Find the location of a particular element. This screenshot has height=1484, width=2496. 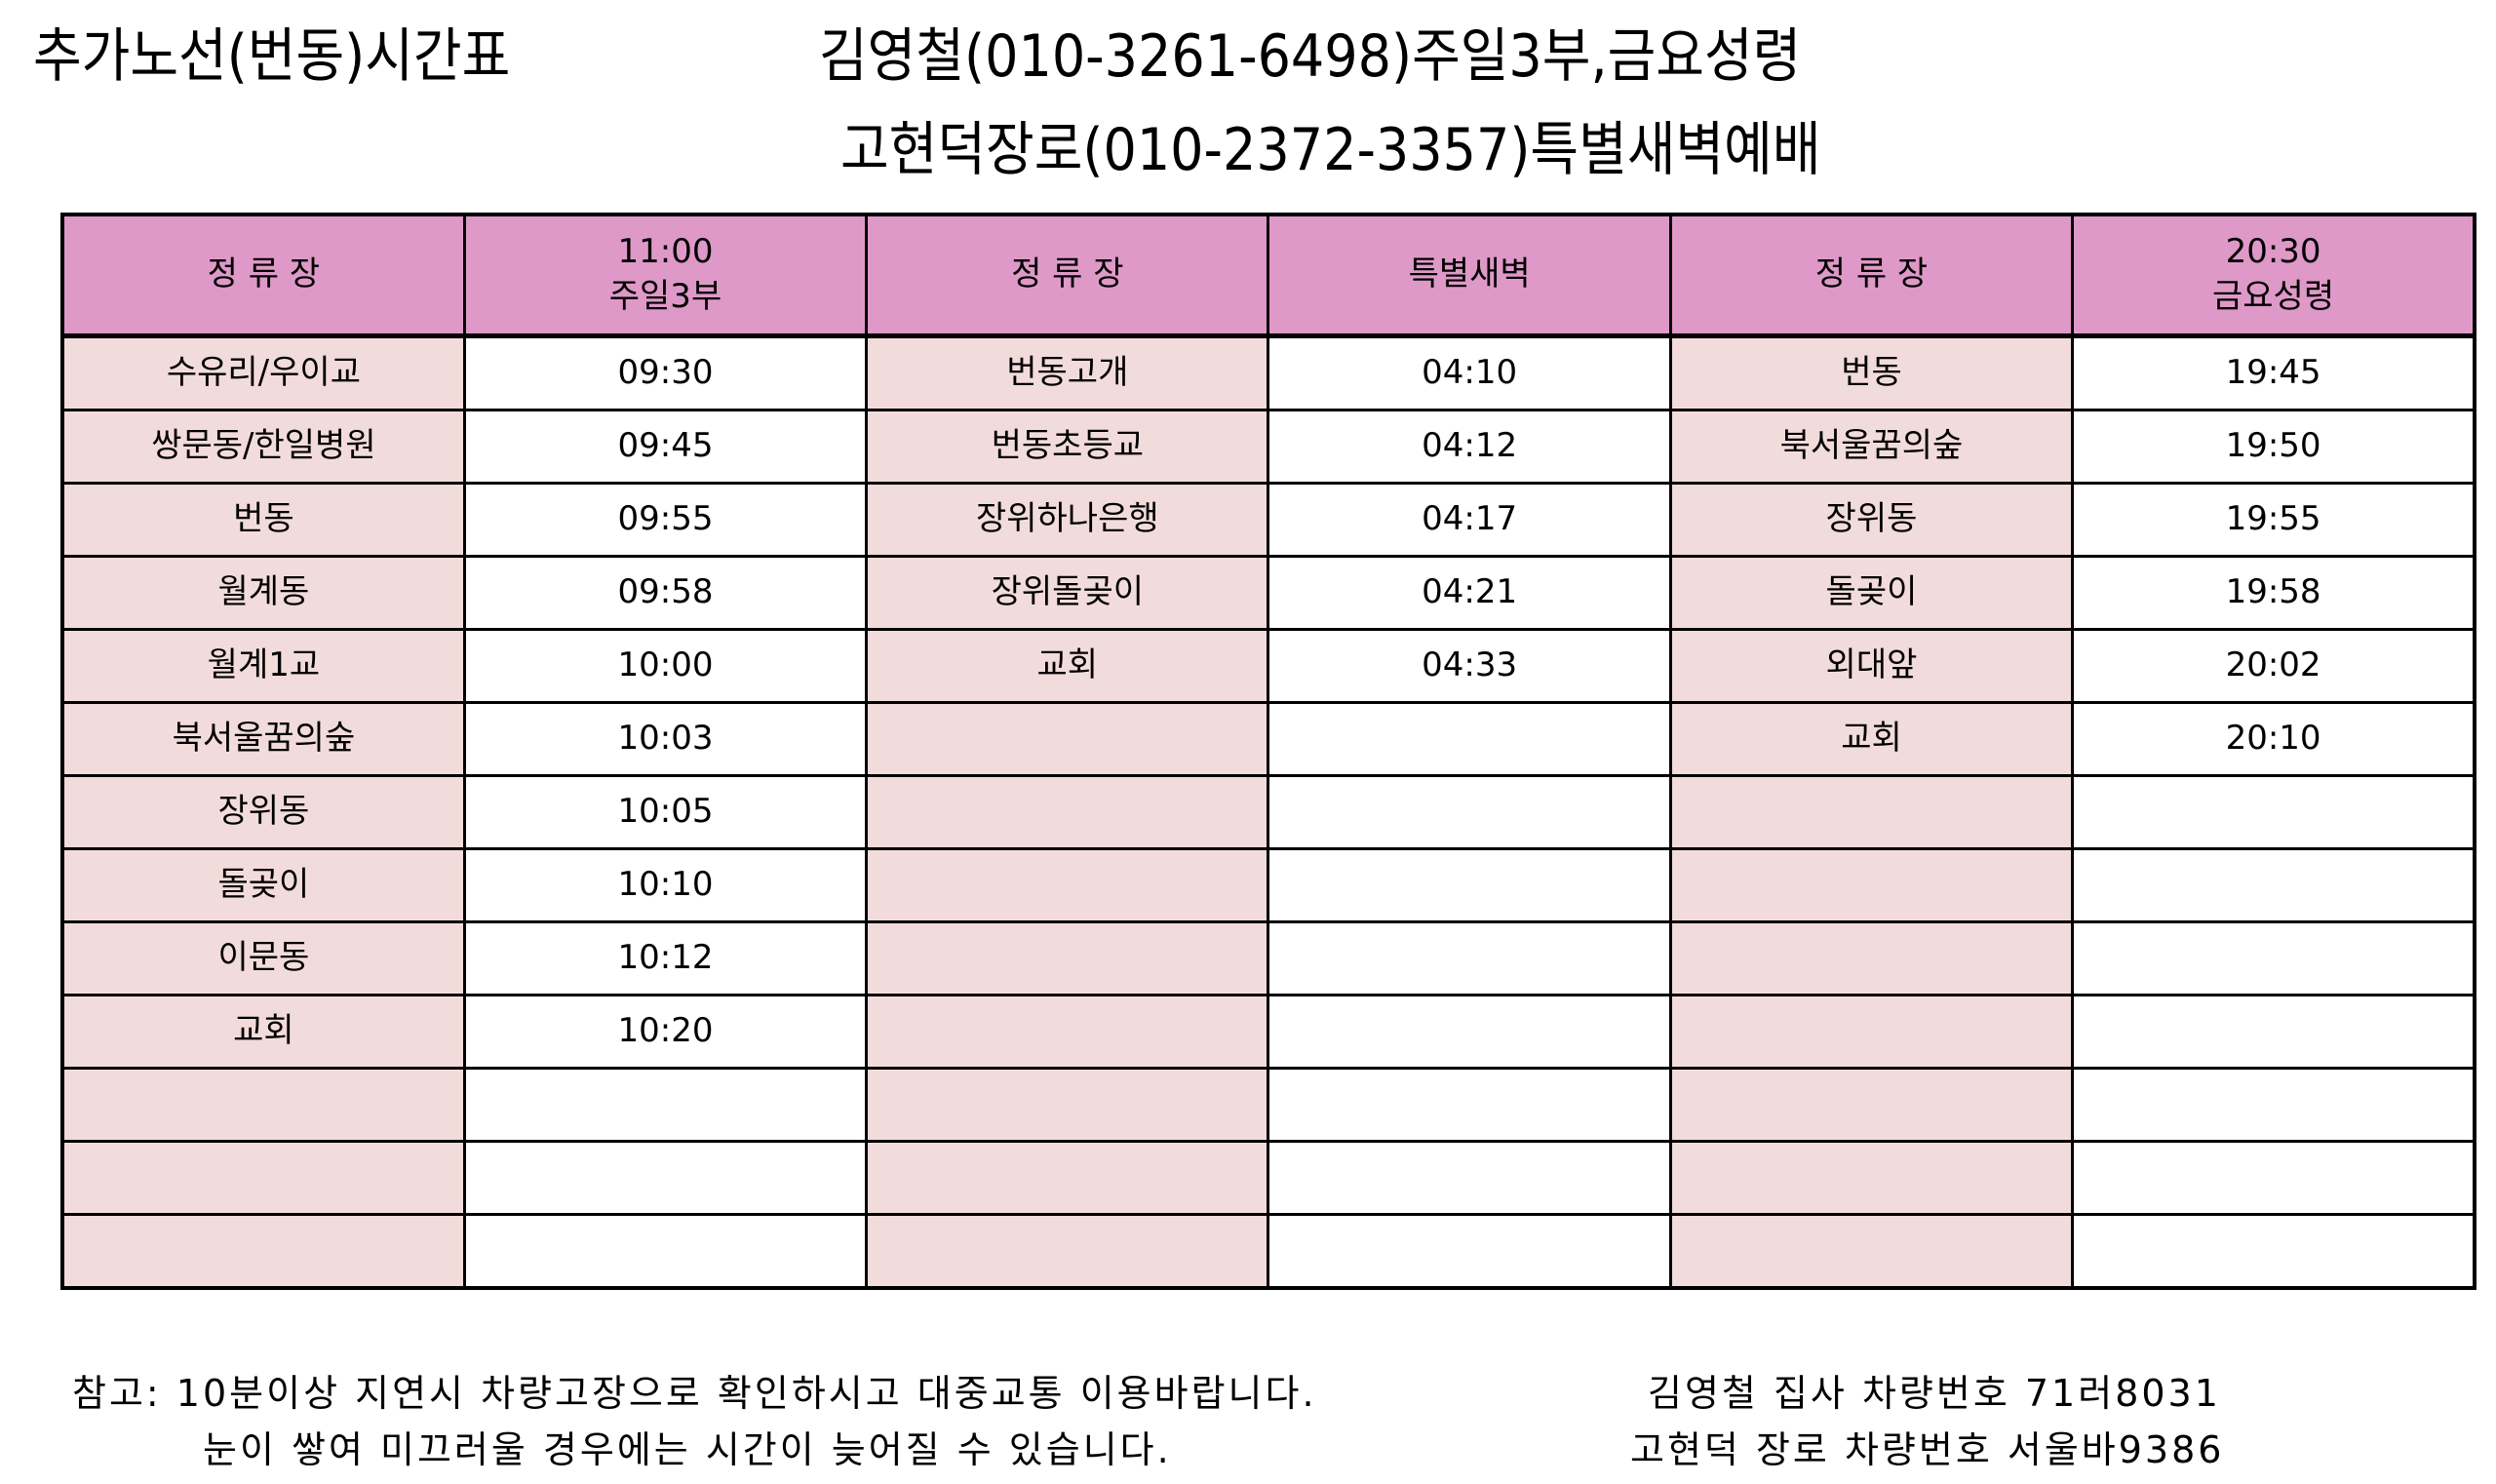

time-cell: 19:55 is located at coordinates (2273, 520).